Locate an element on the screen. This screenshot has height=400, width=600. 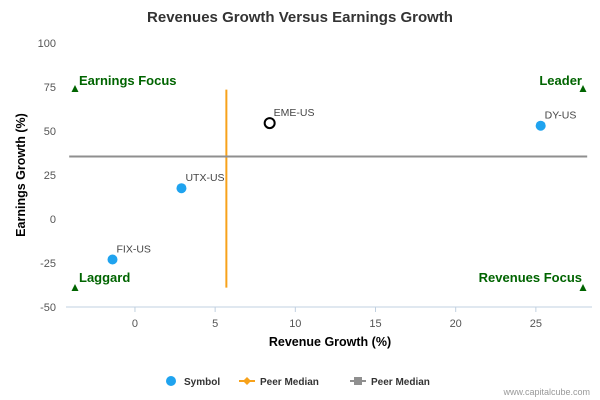
y-tick-label: 50 is located at coordinates (50, 132).